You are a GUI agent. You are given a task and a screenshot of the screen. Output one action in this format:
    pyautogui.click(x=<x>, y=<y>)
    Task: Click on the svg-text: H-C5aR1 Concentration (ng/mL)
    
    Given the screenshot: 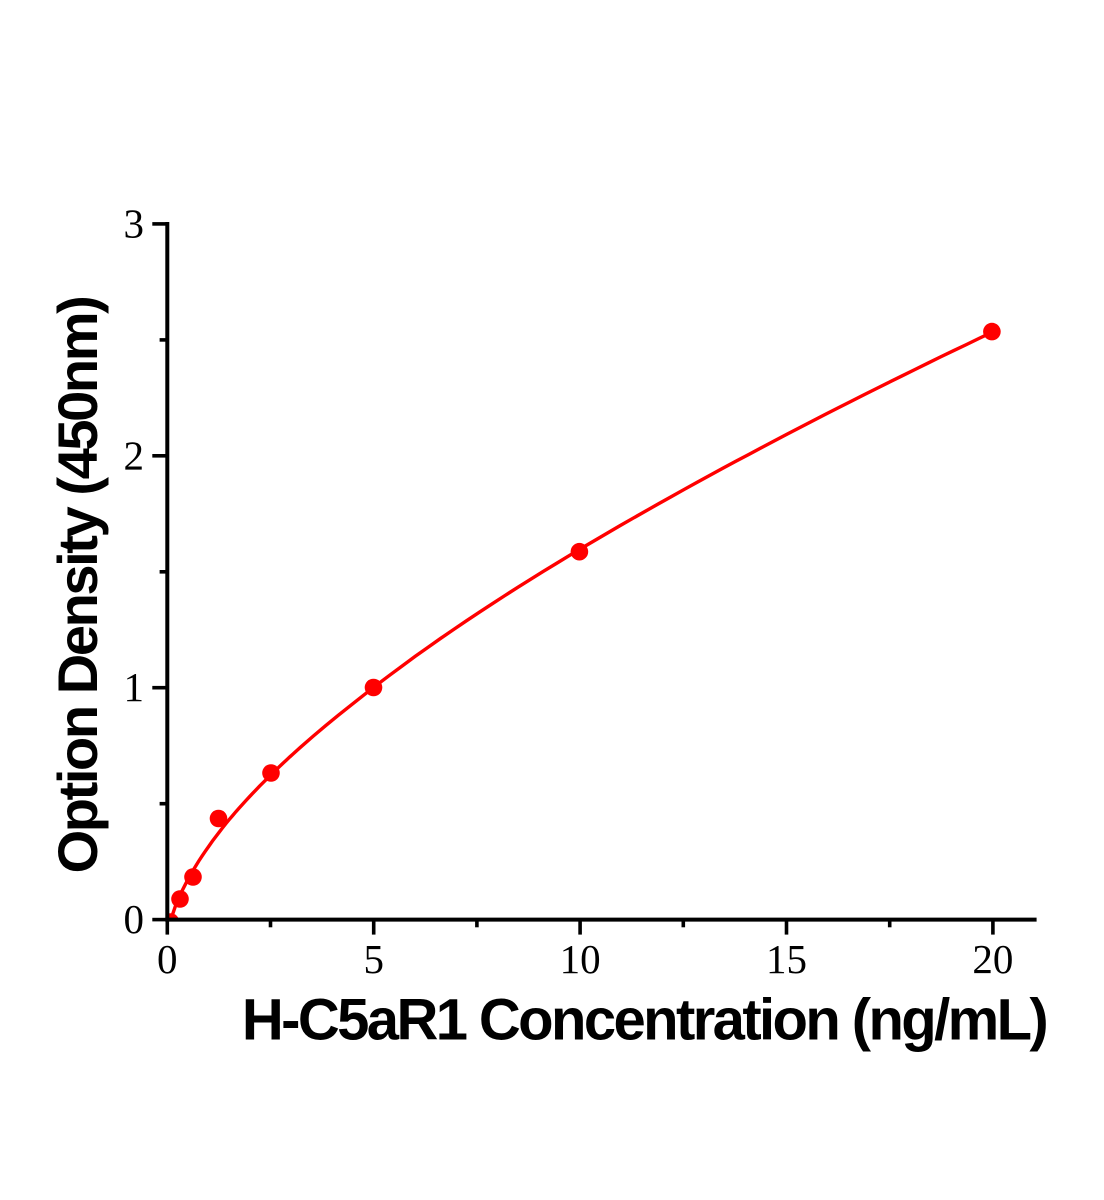 What is the action you would take?
    pyautogui.click(x=644, y=1019)
    